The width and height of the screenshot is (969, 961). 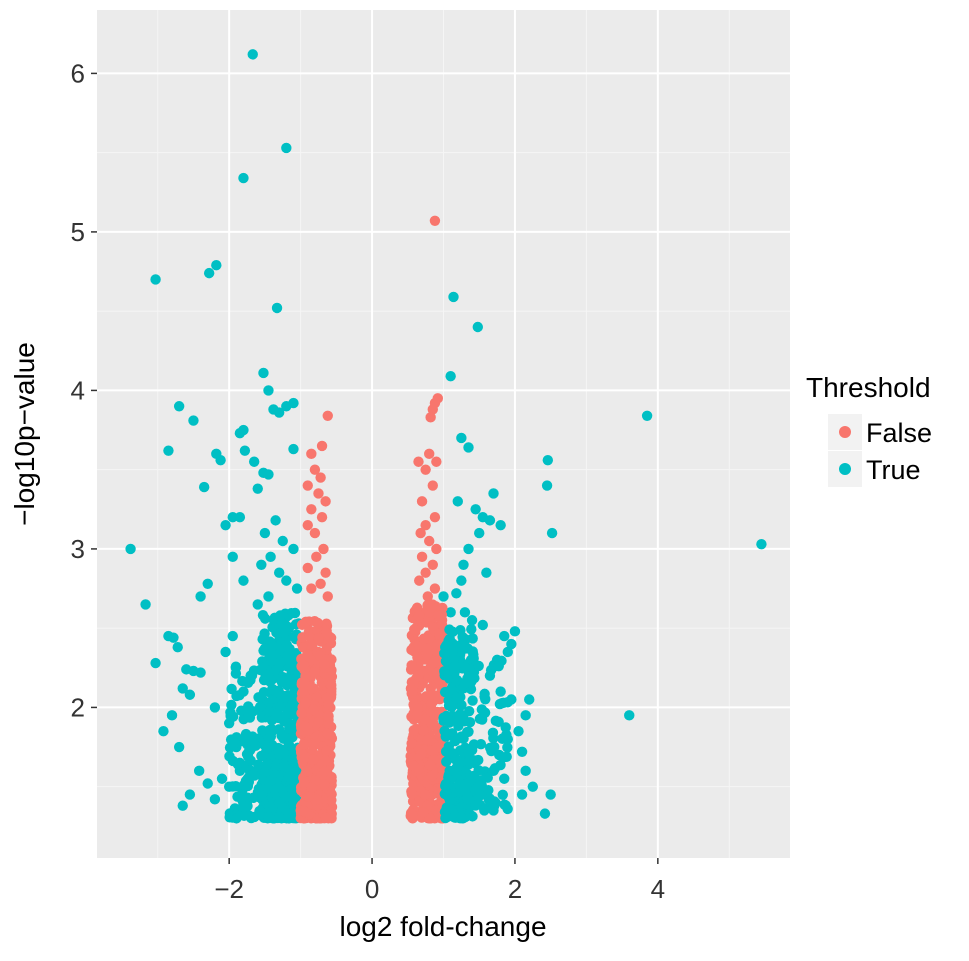 I want to click on y-tick-label: 6, so click(x=78, y=73).